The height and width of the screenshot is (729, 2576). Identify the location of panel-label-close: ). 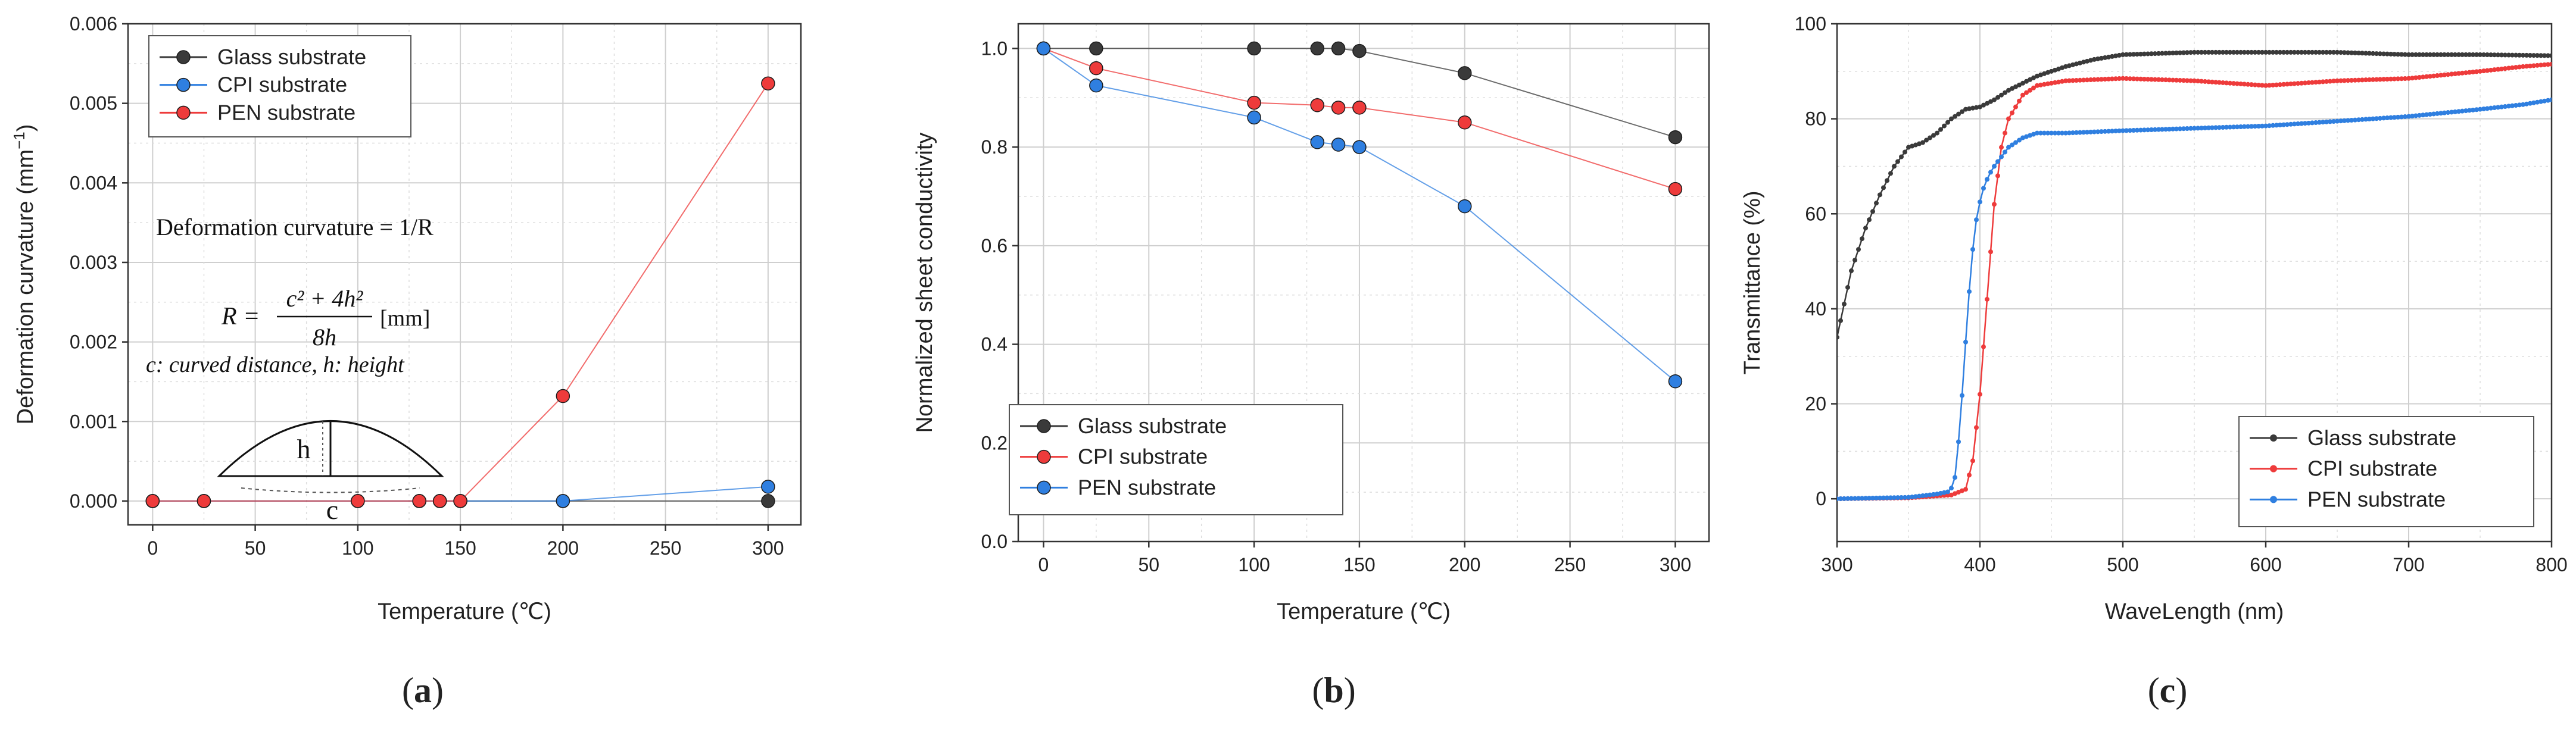
(1350, 691).